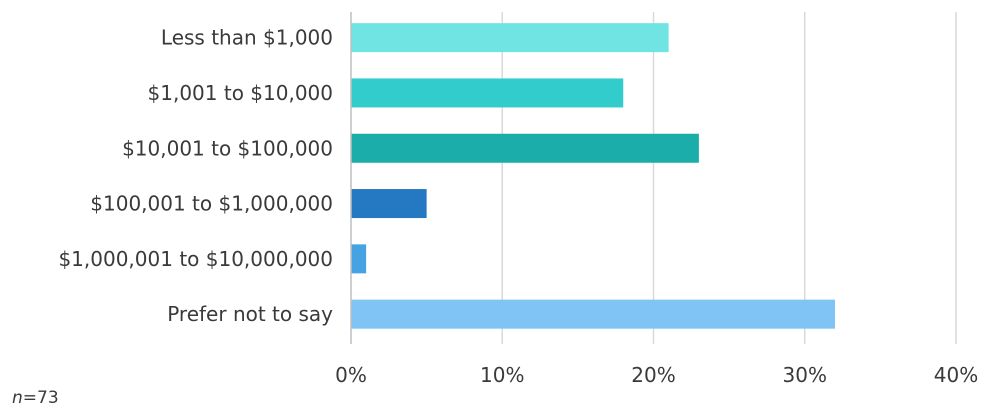 This screenshot has width=995, height=412. Describe the element at coordinates (805, 375) in the screenshot. I see `x-tick-label: 30%` at that location.